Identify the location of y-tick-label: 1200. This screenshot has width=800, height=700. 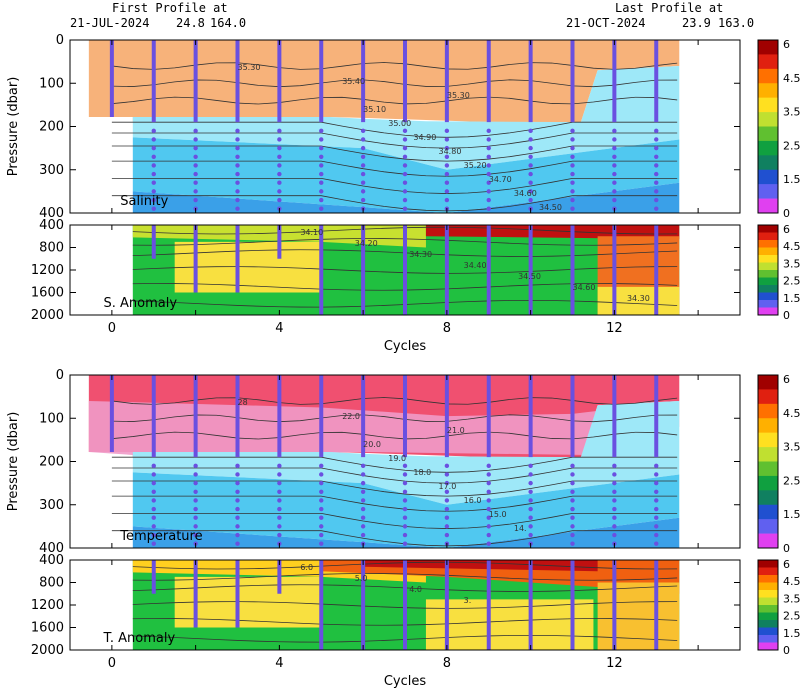
(47, 605).